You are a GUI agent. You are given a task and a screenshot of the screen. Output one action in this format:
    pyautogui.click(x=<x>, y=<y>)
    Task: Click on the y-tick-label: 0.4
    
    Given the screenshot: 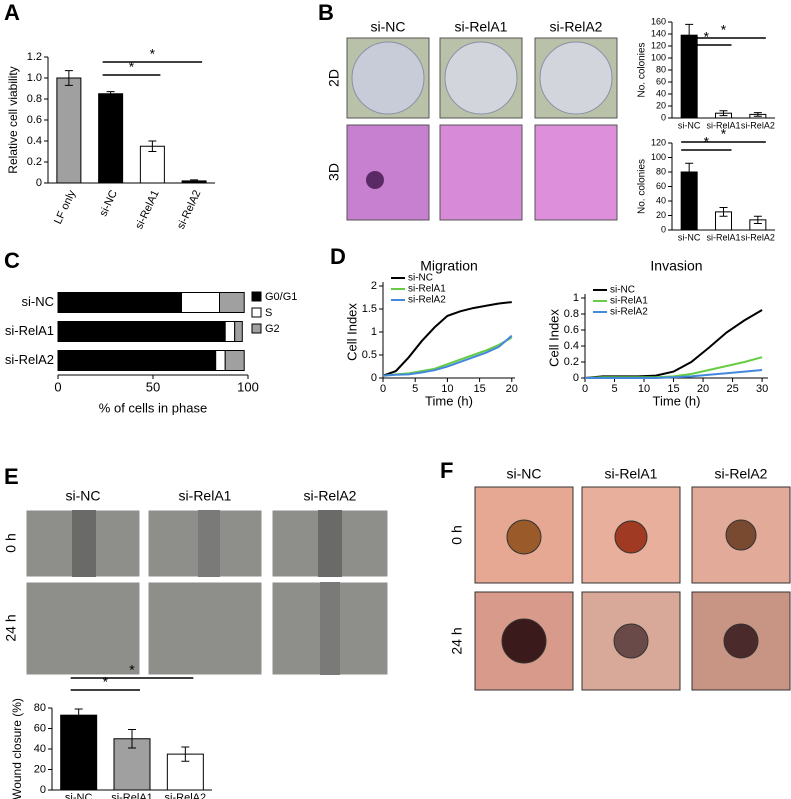 What is the action you would take?
    pyautogui.click(x=571, y=346)
    